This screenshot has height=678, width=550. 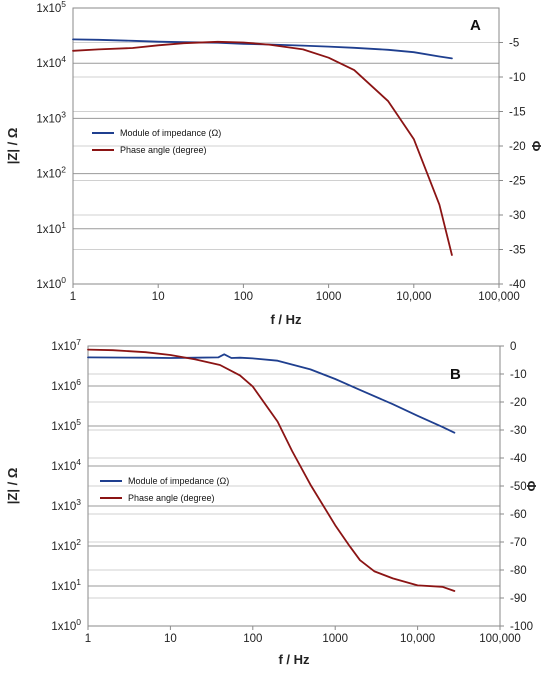 What do you see at coordinates (455, 374) in the screenshot?
I see `panel-label: B` at bounding box center [455, 374].